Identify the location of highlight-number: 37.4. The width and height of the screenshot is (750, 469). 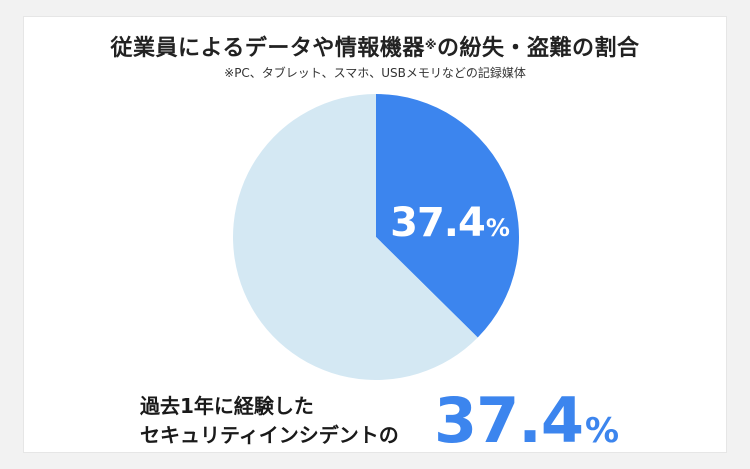
(509, 420).